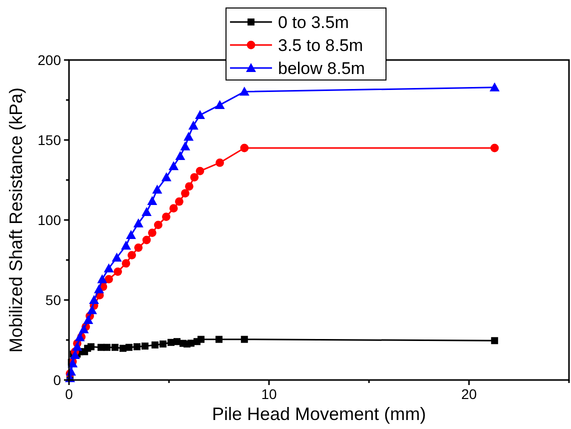 This screenshot has height=429, width=571. I want to click on y-tick-label: 50, so click(53, 300).